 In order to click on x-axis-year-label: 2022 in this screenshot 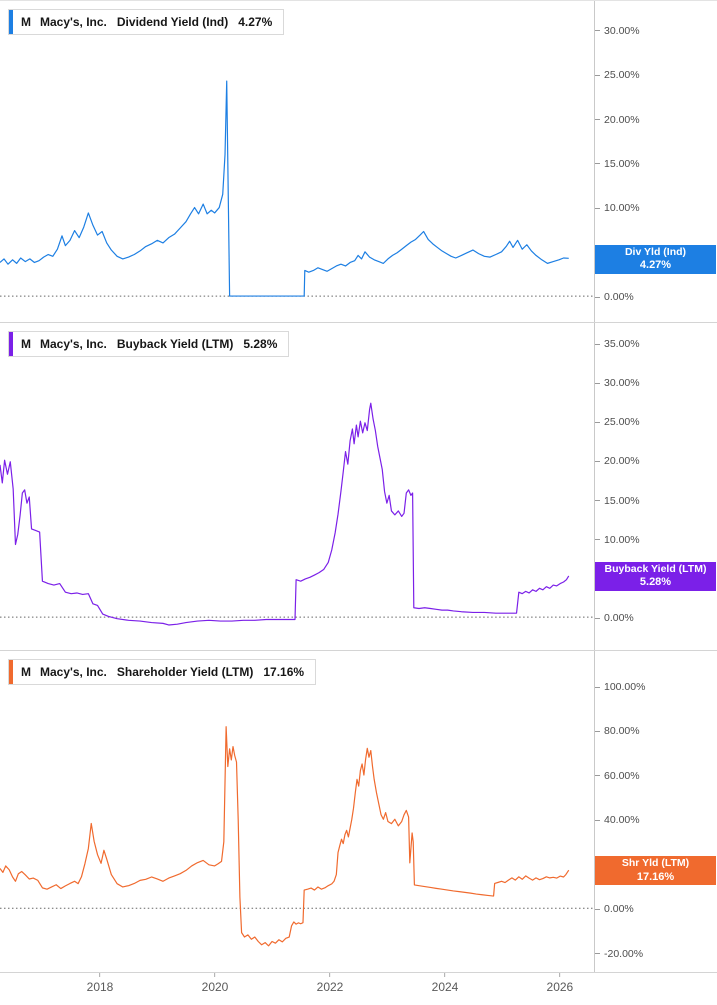, I will do `click(330, 983)`.